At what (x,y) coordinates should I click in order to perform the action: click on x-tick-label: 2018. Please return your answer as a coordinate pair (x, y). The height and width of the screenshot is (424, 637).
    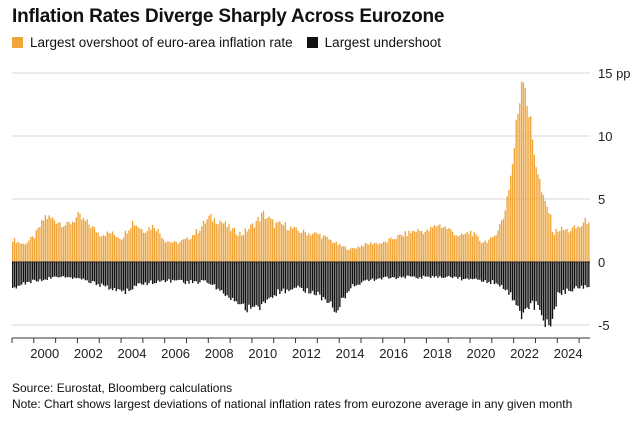
    Looking at the image, I should click on (437, 353).